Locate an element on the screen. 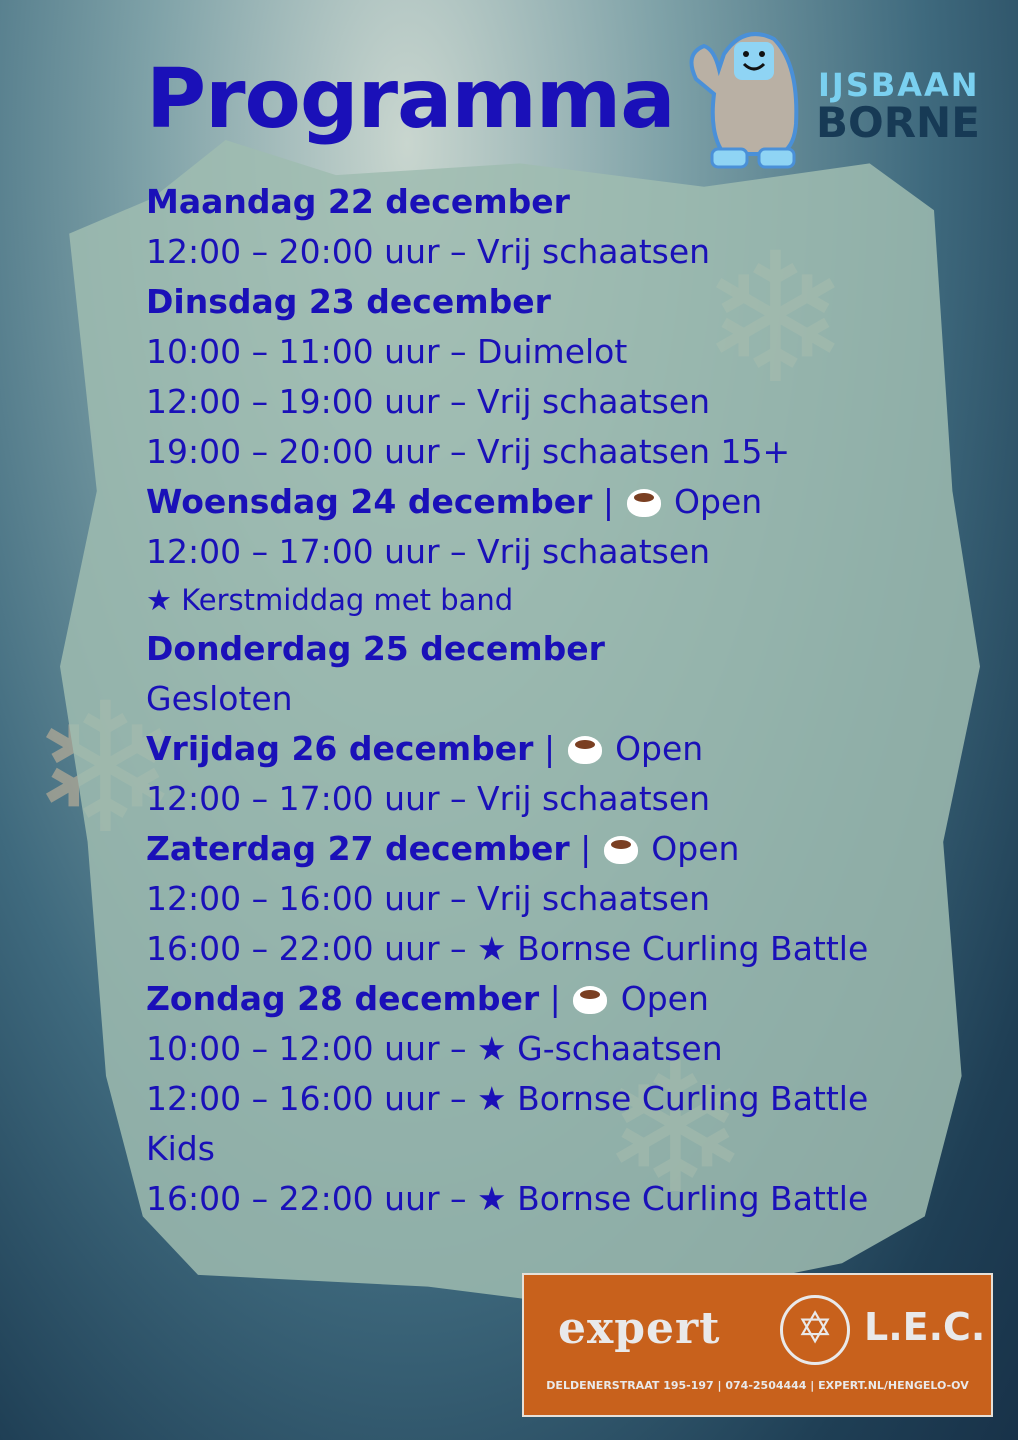 The image size is (1018, 1440). day-heading: Dinsdag 23 december is located at coordinates (507, 302).